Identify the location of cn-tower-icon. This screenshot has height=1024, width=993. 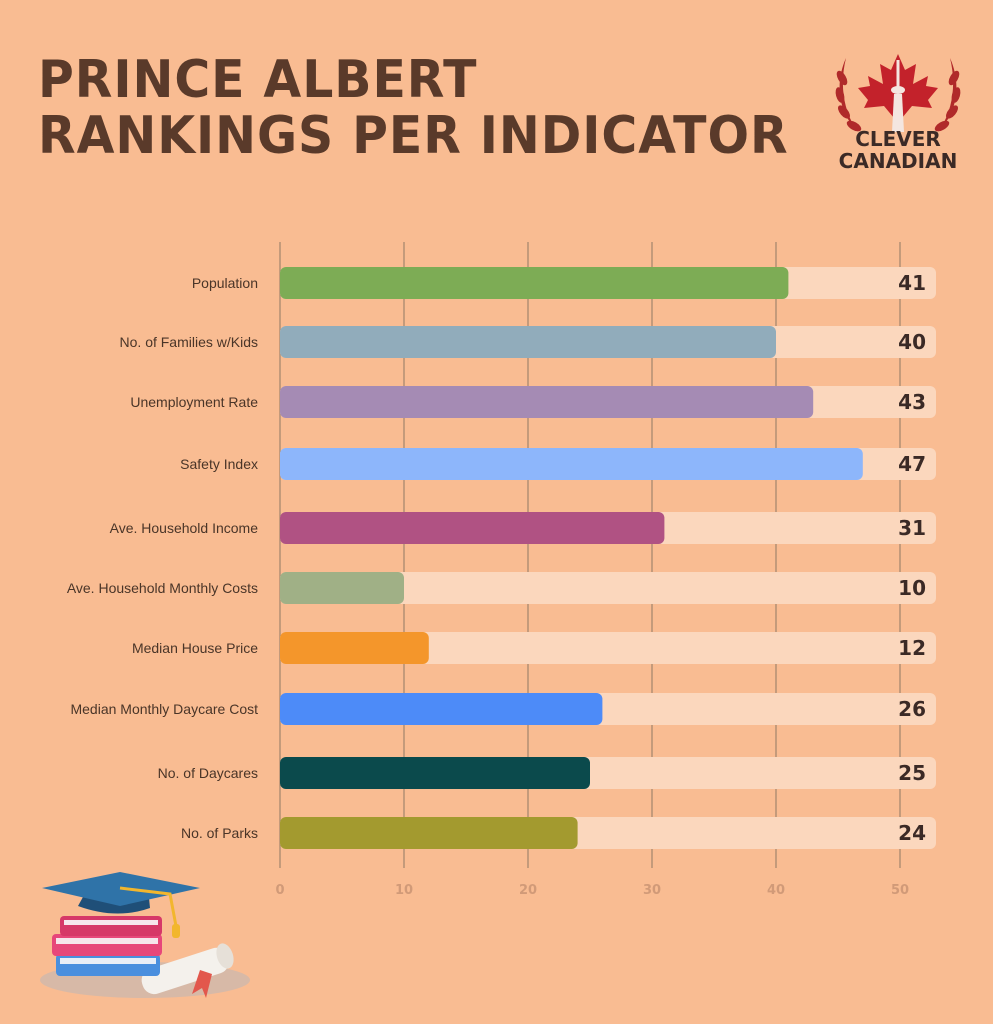
(898, 96).